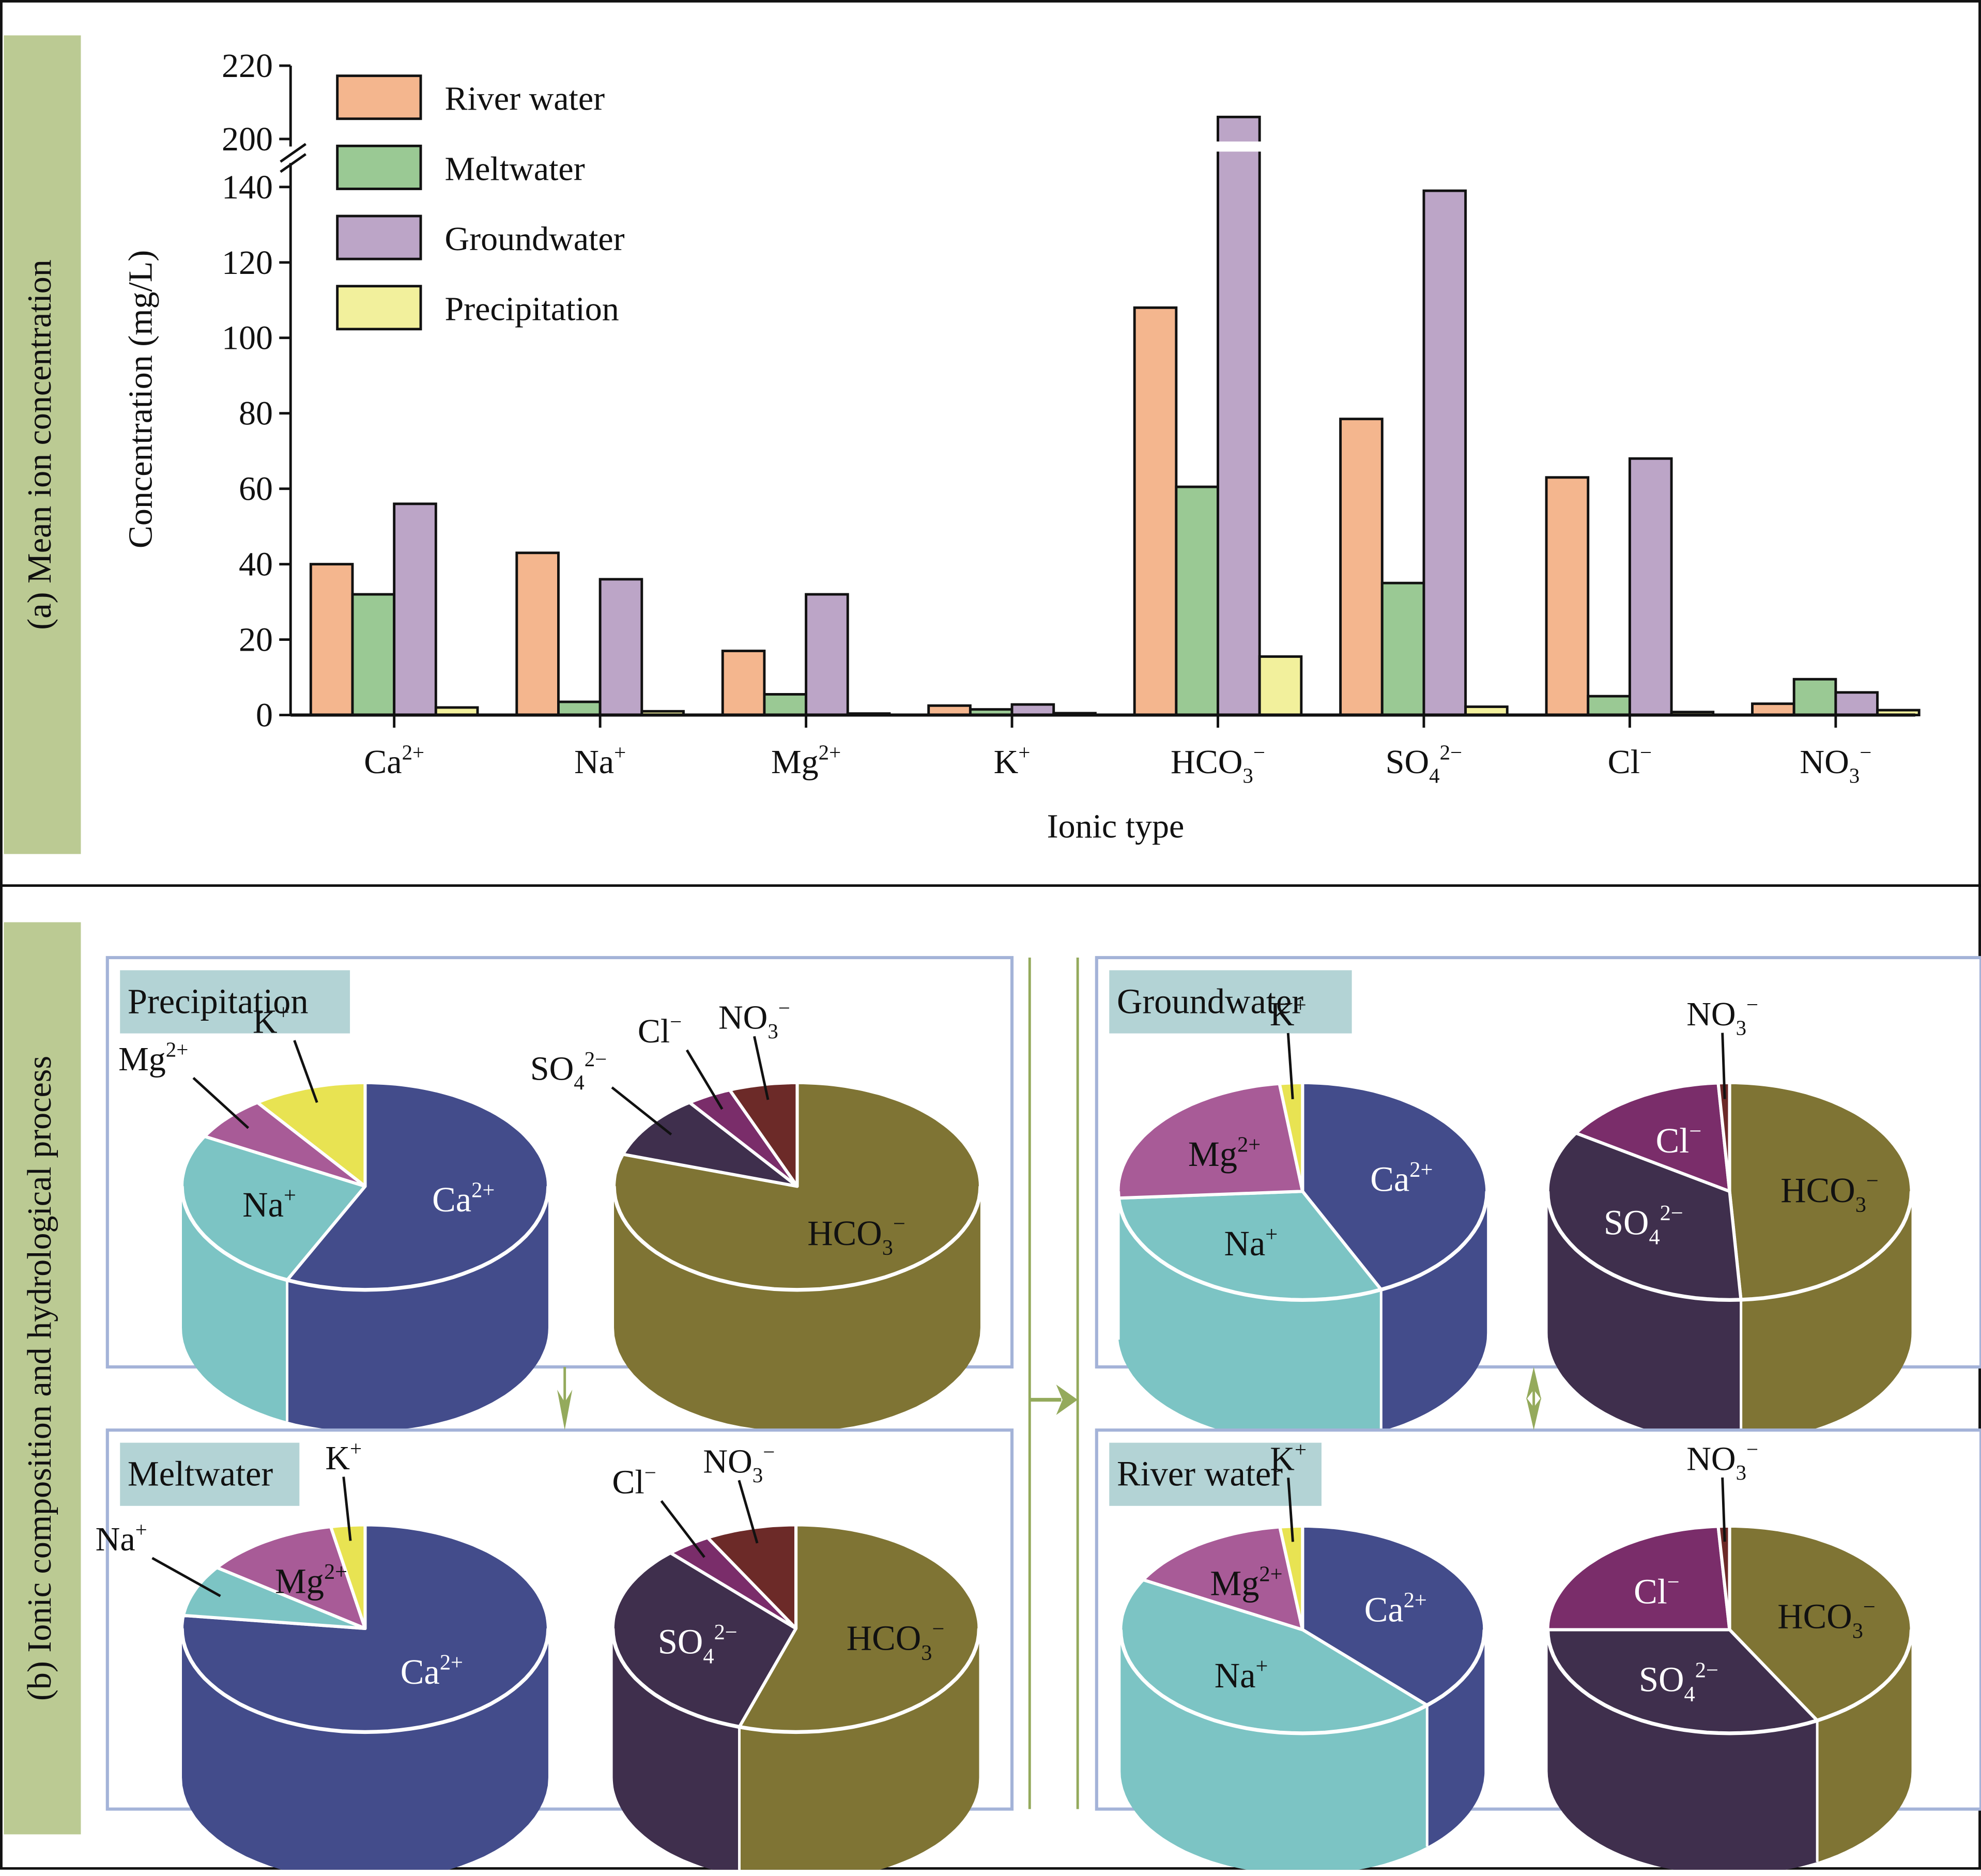  I want to click on legend-label-ground: Groundwater, so click(534, 239).